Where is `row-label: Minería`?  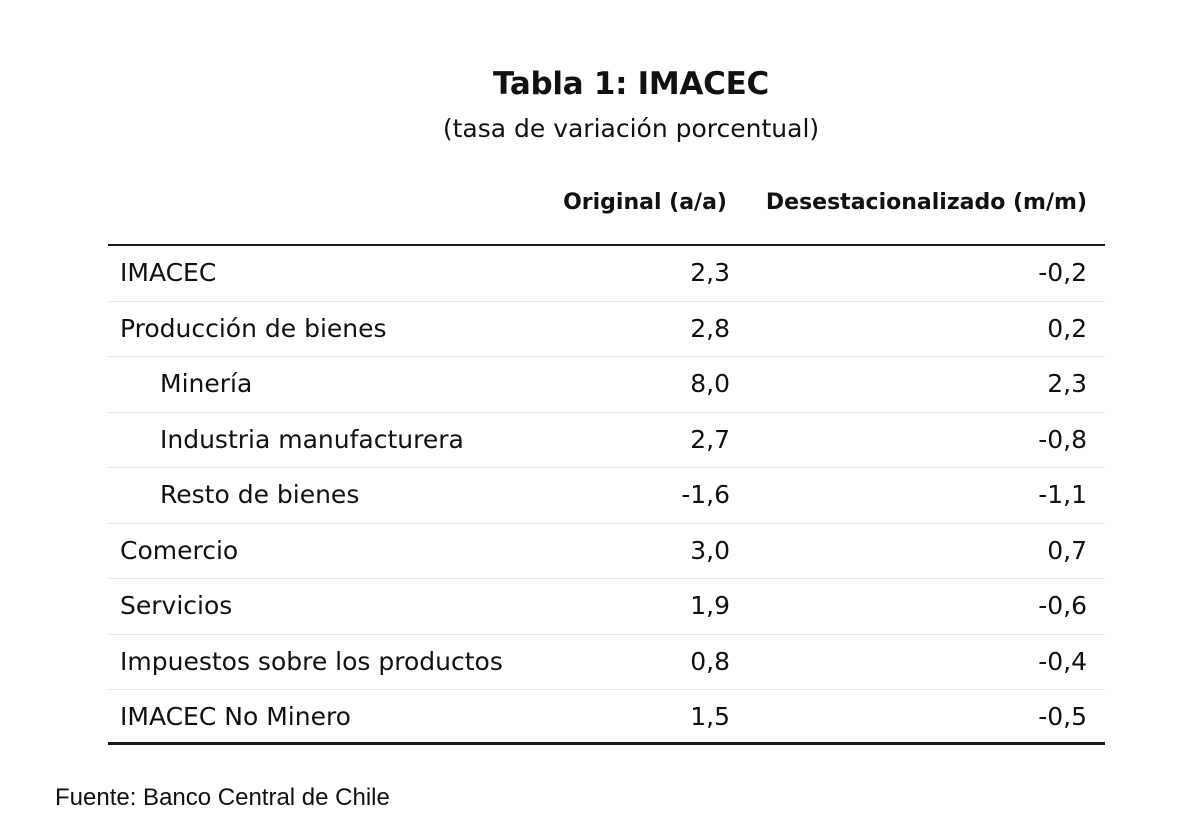 row-label: Minería is located at coordinates (206, 383).